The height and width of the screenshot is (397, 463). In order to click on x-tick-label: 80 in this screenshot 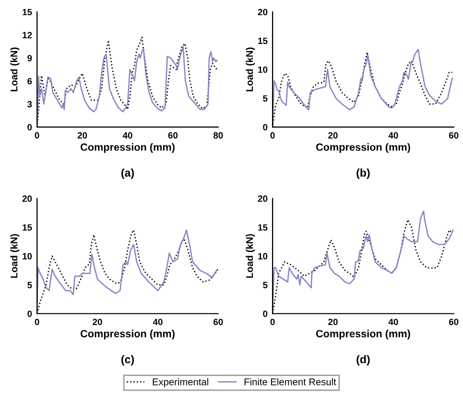, I will do `click(218, 135)`.